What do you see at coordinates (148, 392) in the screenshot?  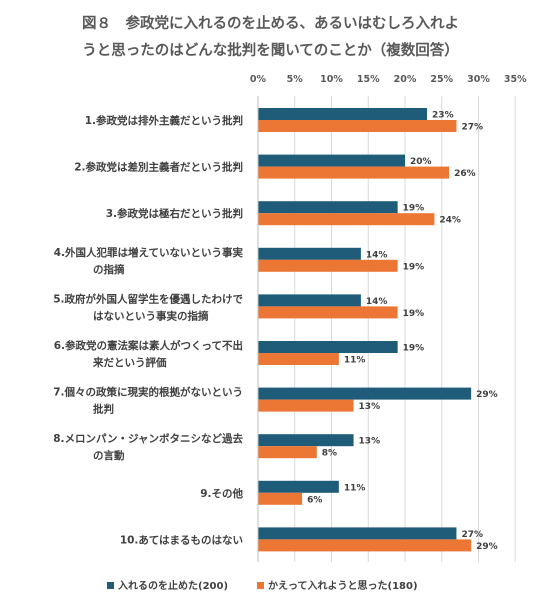 I see `category-label: 7.個々の政策に現実的根拠がないという` at bounding box center [148, 392].